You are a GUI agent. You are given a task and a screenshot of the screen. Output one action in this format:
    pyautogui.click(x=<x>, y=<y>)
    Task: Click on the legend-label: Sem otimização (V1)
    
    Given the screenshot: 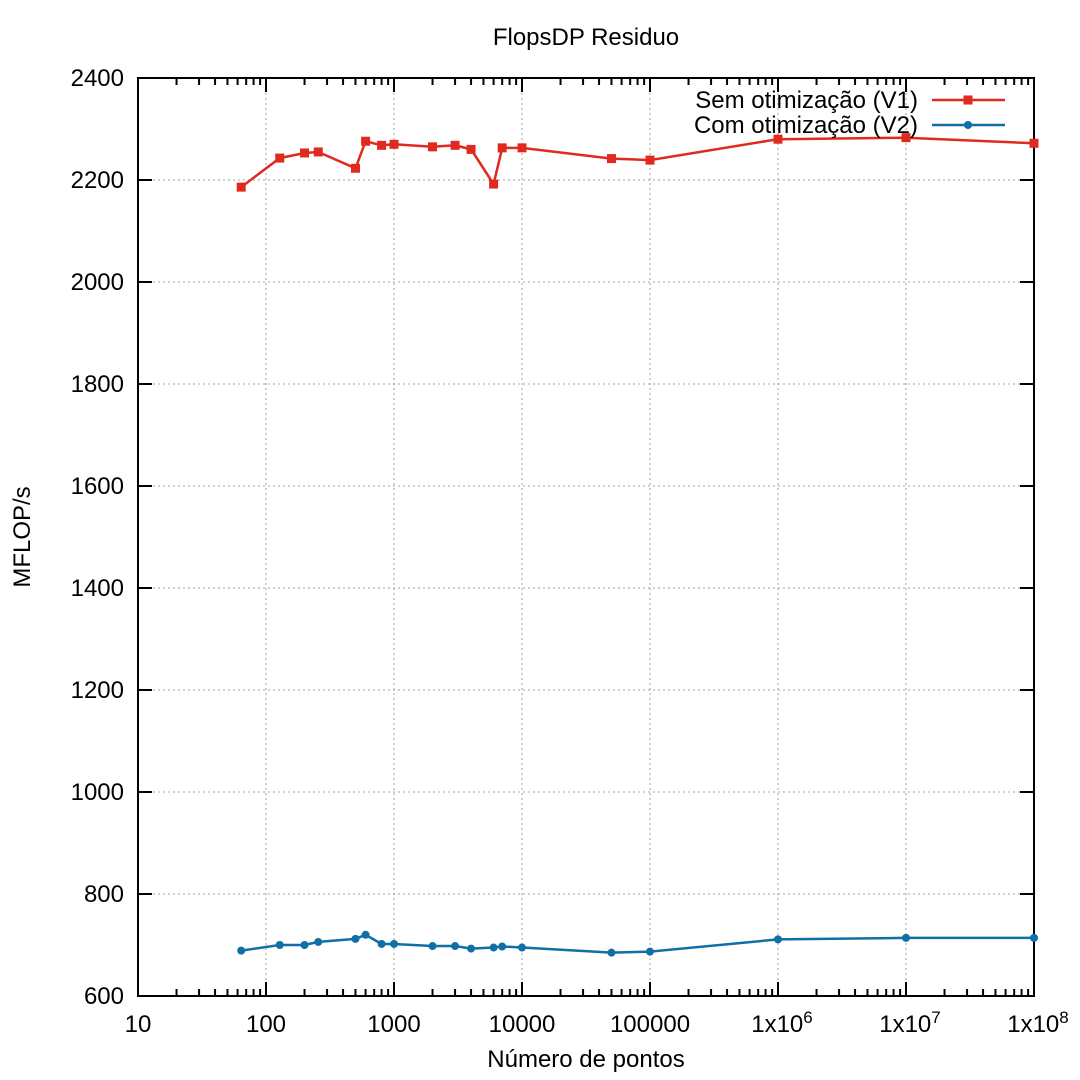 What is the action you would take?
    pyautogui.click(x=806, y=100)
    